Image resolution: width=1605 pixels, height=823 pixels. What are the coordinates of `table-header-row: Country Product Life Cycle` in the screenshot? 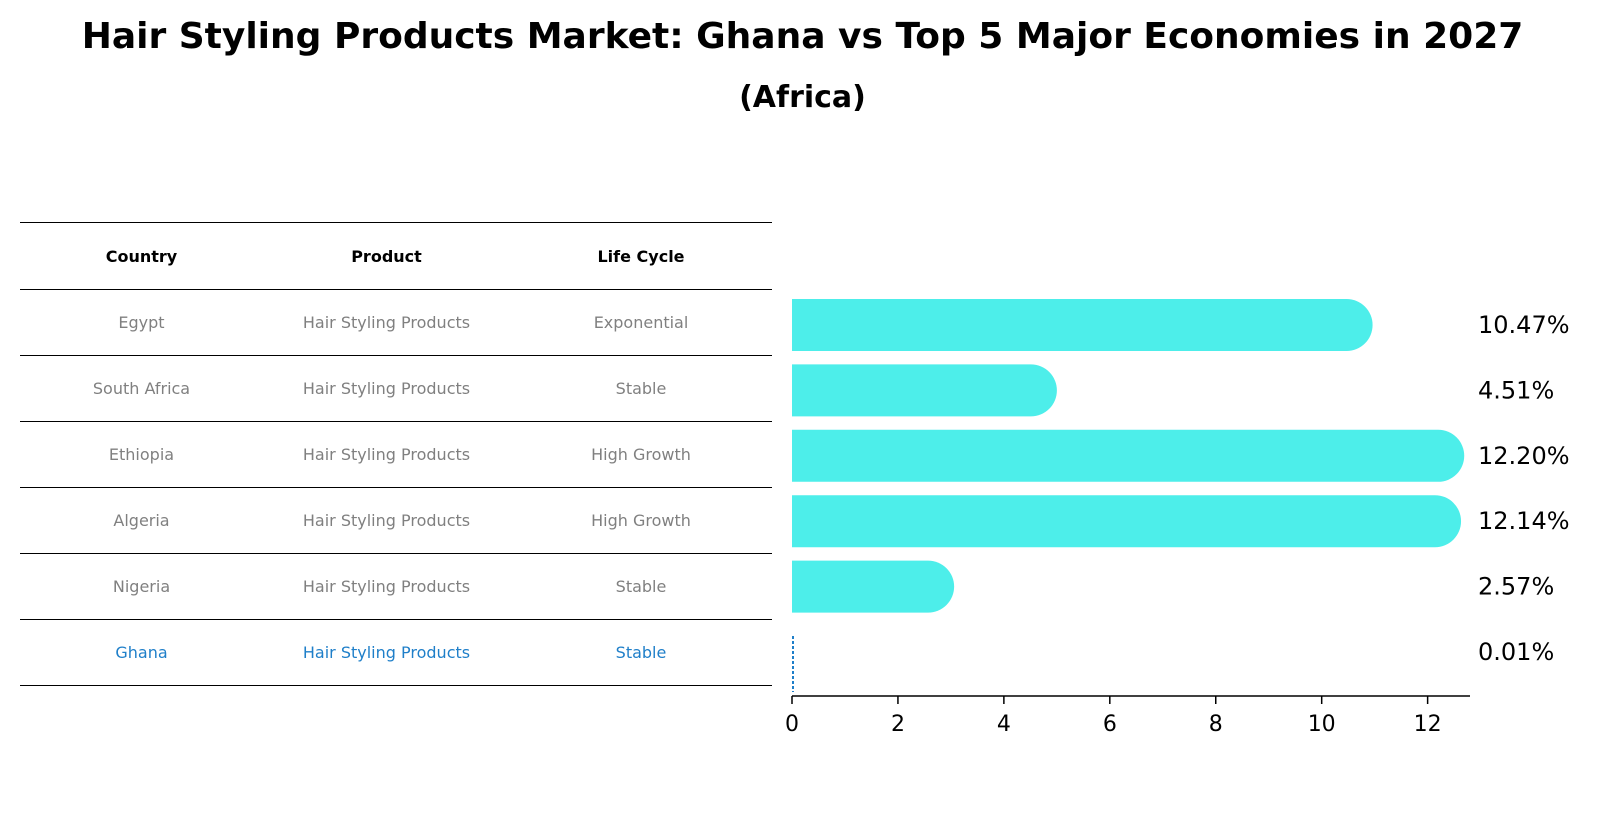 It's located at (396, 256).